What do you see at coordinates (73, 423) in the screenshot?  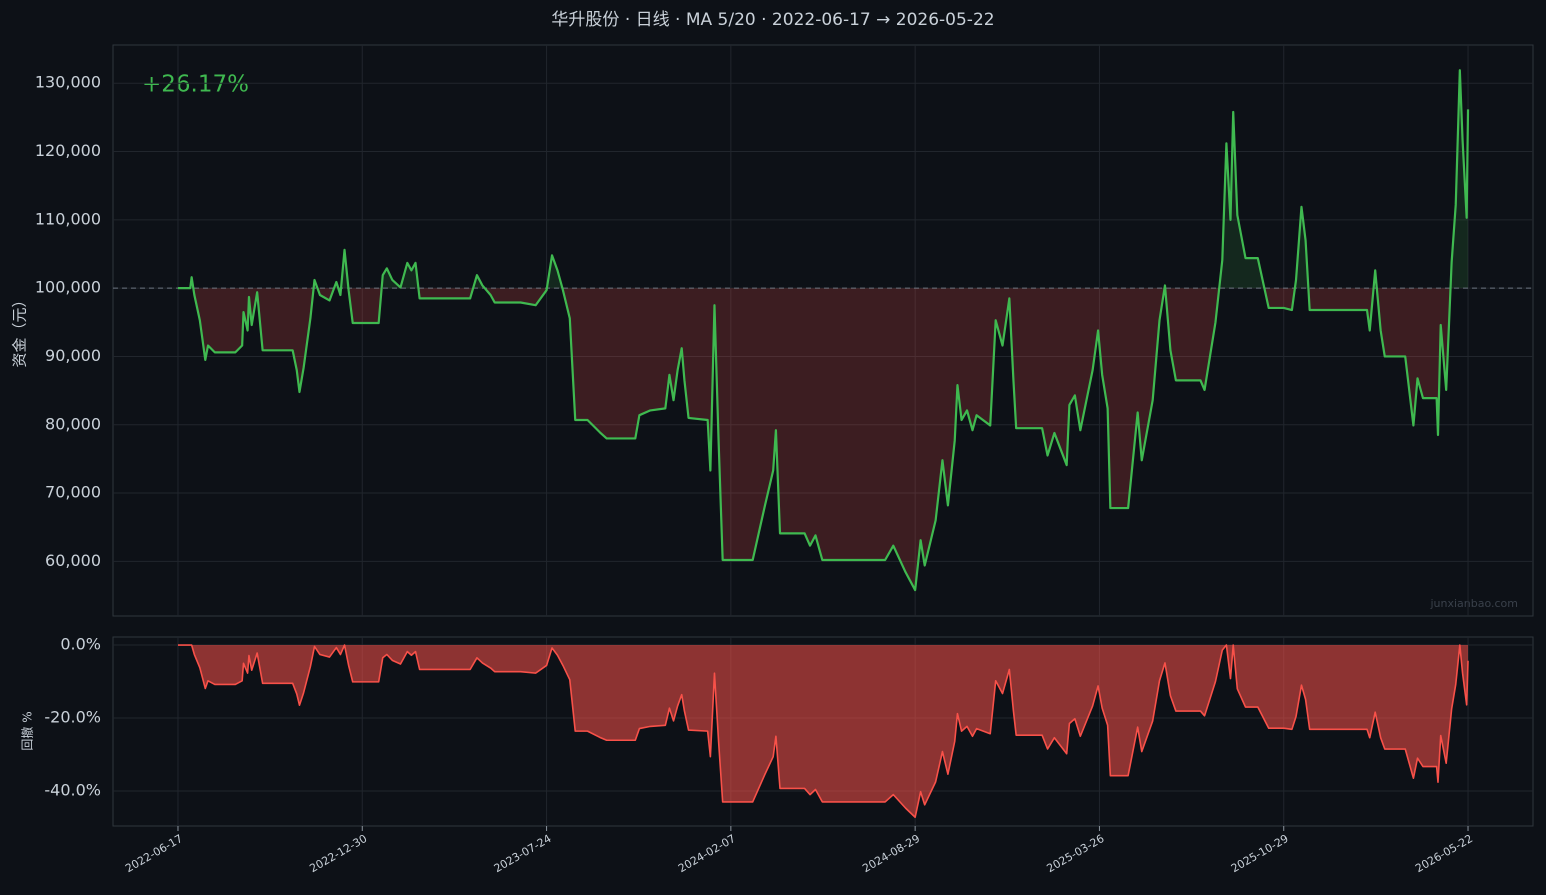 I see `y-tick-label: 80,000` at bounding box center [73, 423].